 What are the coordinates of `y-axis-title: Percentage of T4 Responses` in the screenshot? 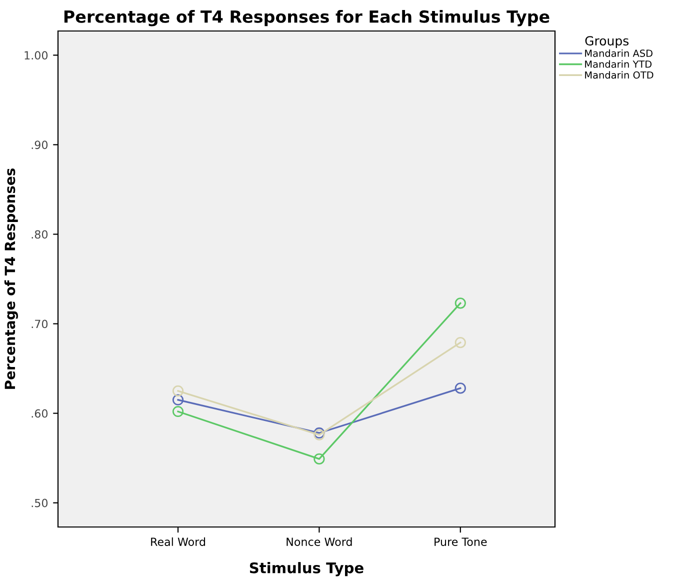 It's located at (11, 278).